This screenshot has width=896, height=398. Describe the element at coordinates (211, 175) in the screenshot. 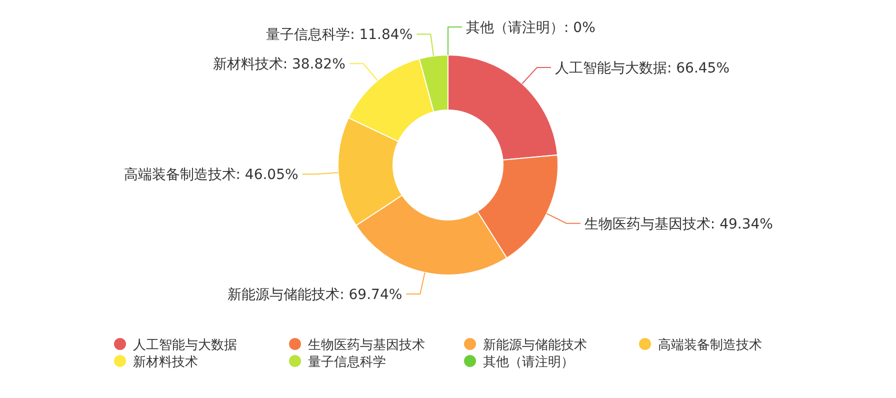

I see `data-label: 高端装备制造技术: 46.05%` at that location.